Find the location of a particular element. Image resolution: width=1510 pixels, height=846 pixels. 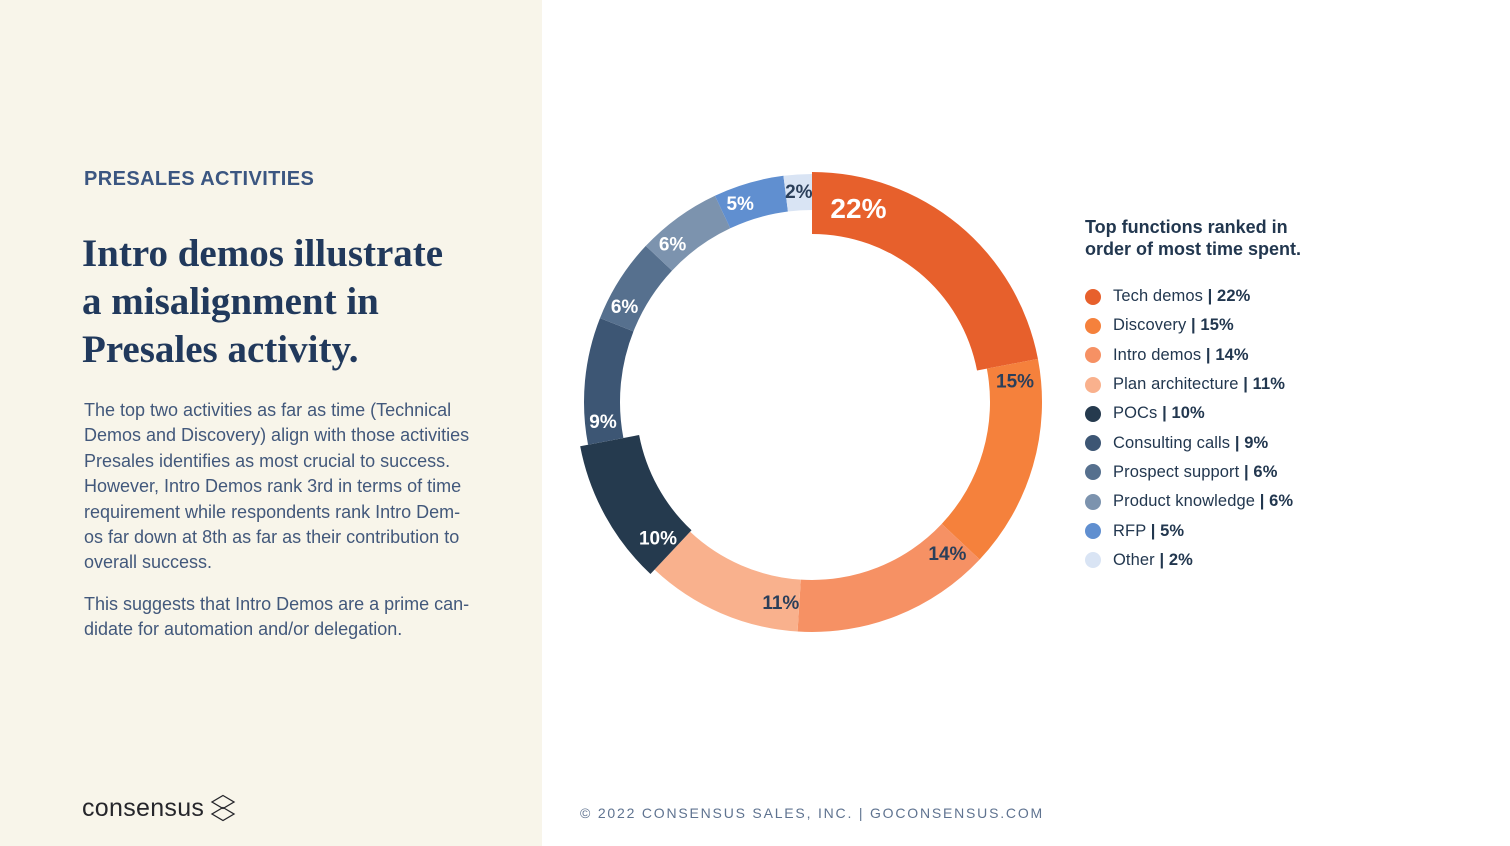

legend-label: Product knowledge | 6% is located at coordinates (1203, 501).